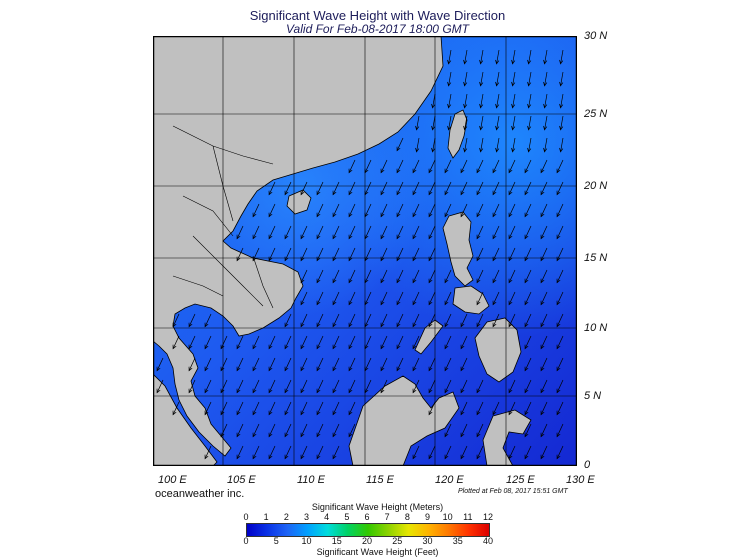  What do you see at coordinates (377, 507) in the screenshot?
I see `legend-meters-title: Significant Wave Height (Meters)` at bounding box center [377, 507].